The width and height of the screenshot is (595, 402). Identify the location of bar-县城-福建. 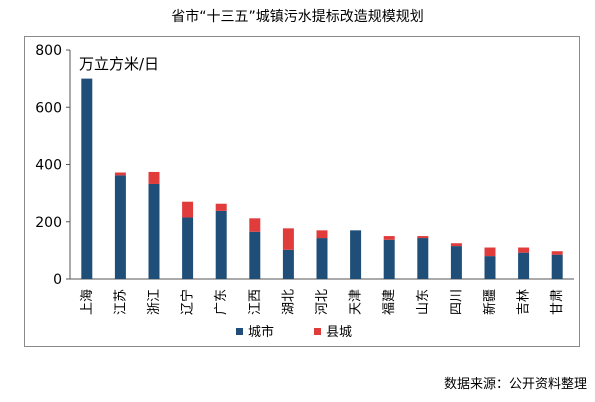
(389, 238).